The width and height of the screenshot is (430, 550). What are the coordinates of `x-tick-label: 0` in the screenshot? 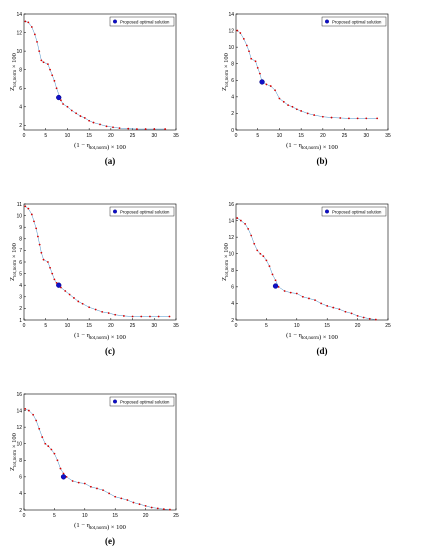 It's located at (24, 326).